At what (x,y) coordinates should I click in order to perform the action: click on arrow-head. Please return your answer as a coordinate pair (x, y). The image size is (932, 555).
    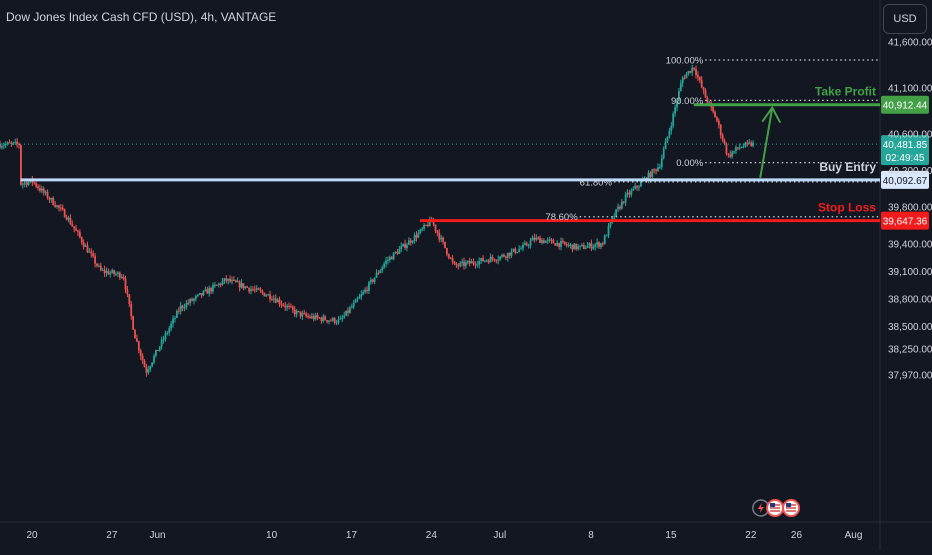
    Looking at the image, I should click on (771, 114).